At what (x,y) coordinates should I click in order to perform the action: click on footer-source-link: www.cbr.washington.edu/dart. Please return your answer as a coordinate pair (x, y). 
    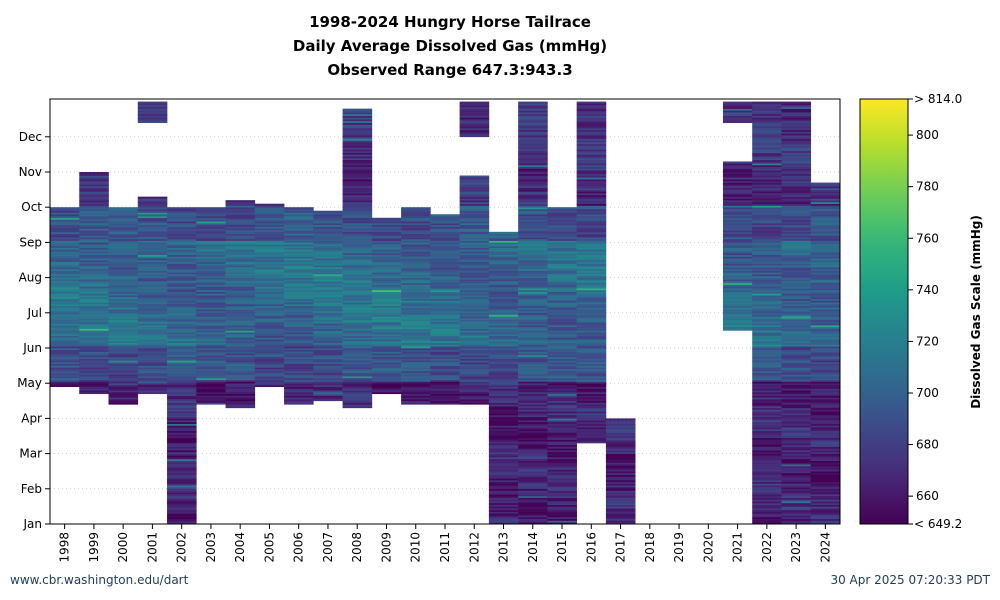
    Looking at the image, I should click on (99, 580).